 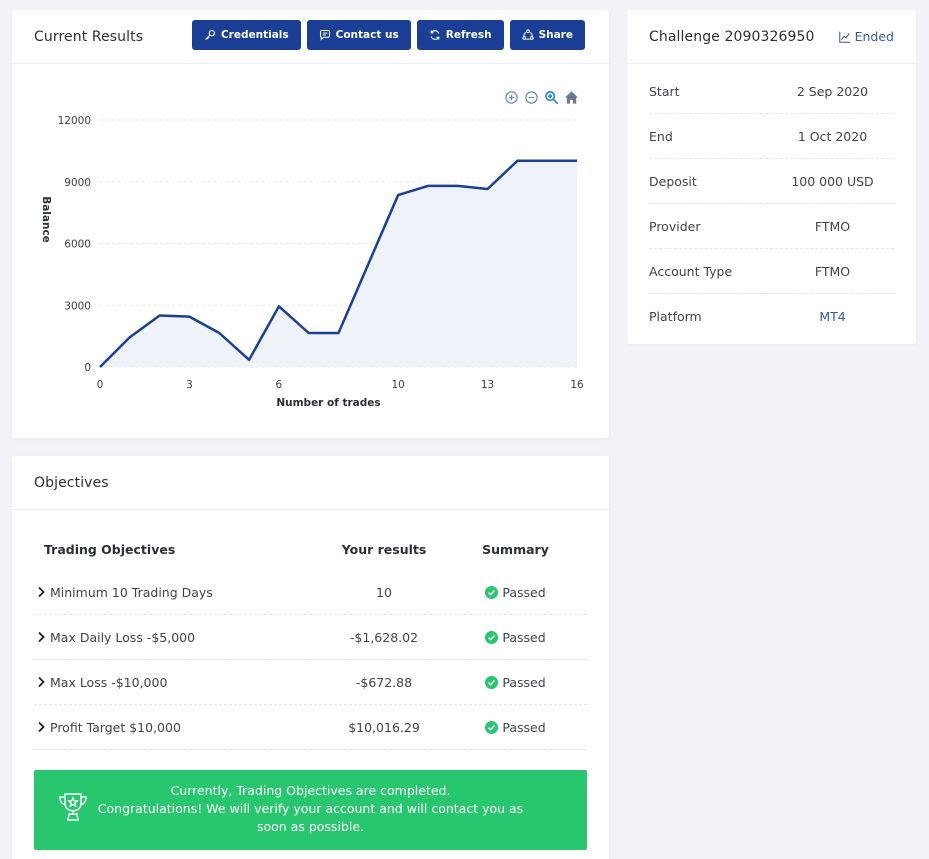 I want to click on x-tick-label: 3, so click(x=189, y=385).